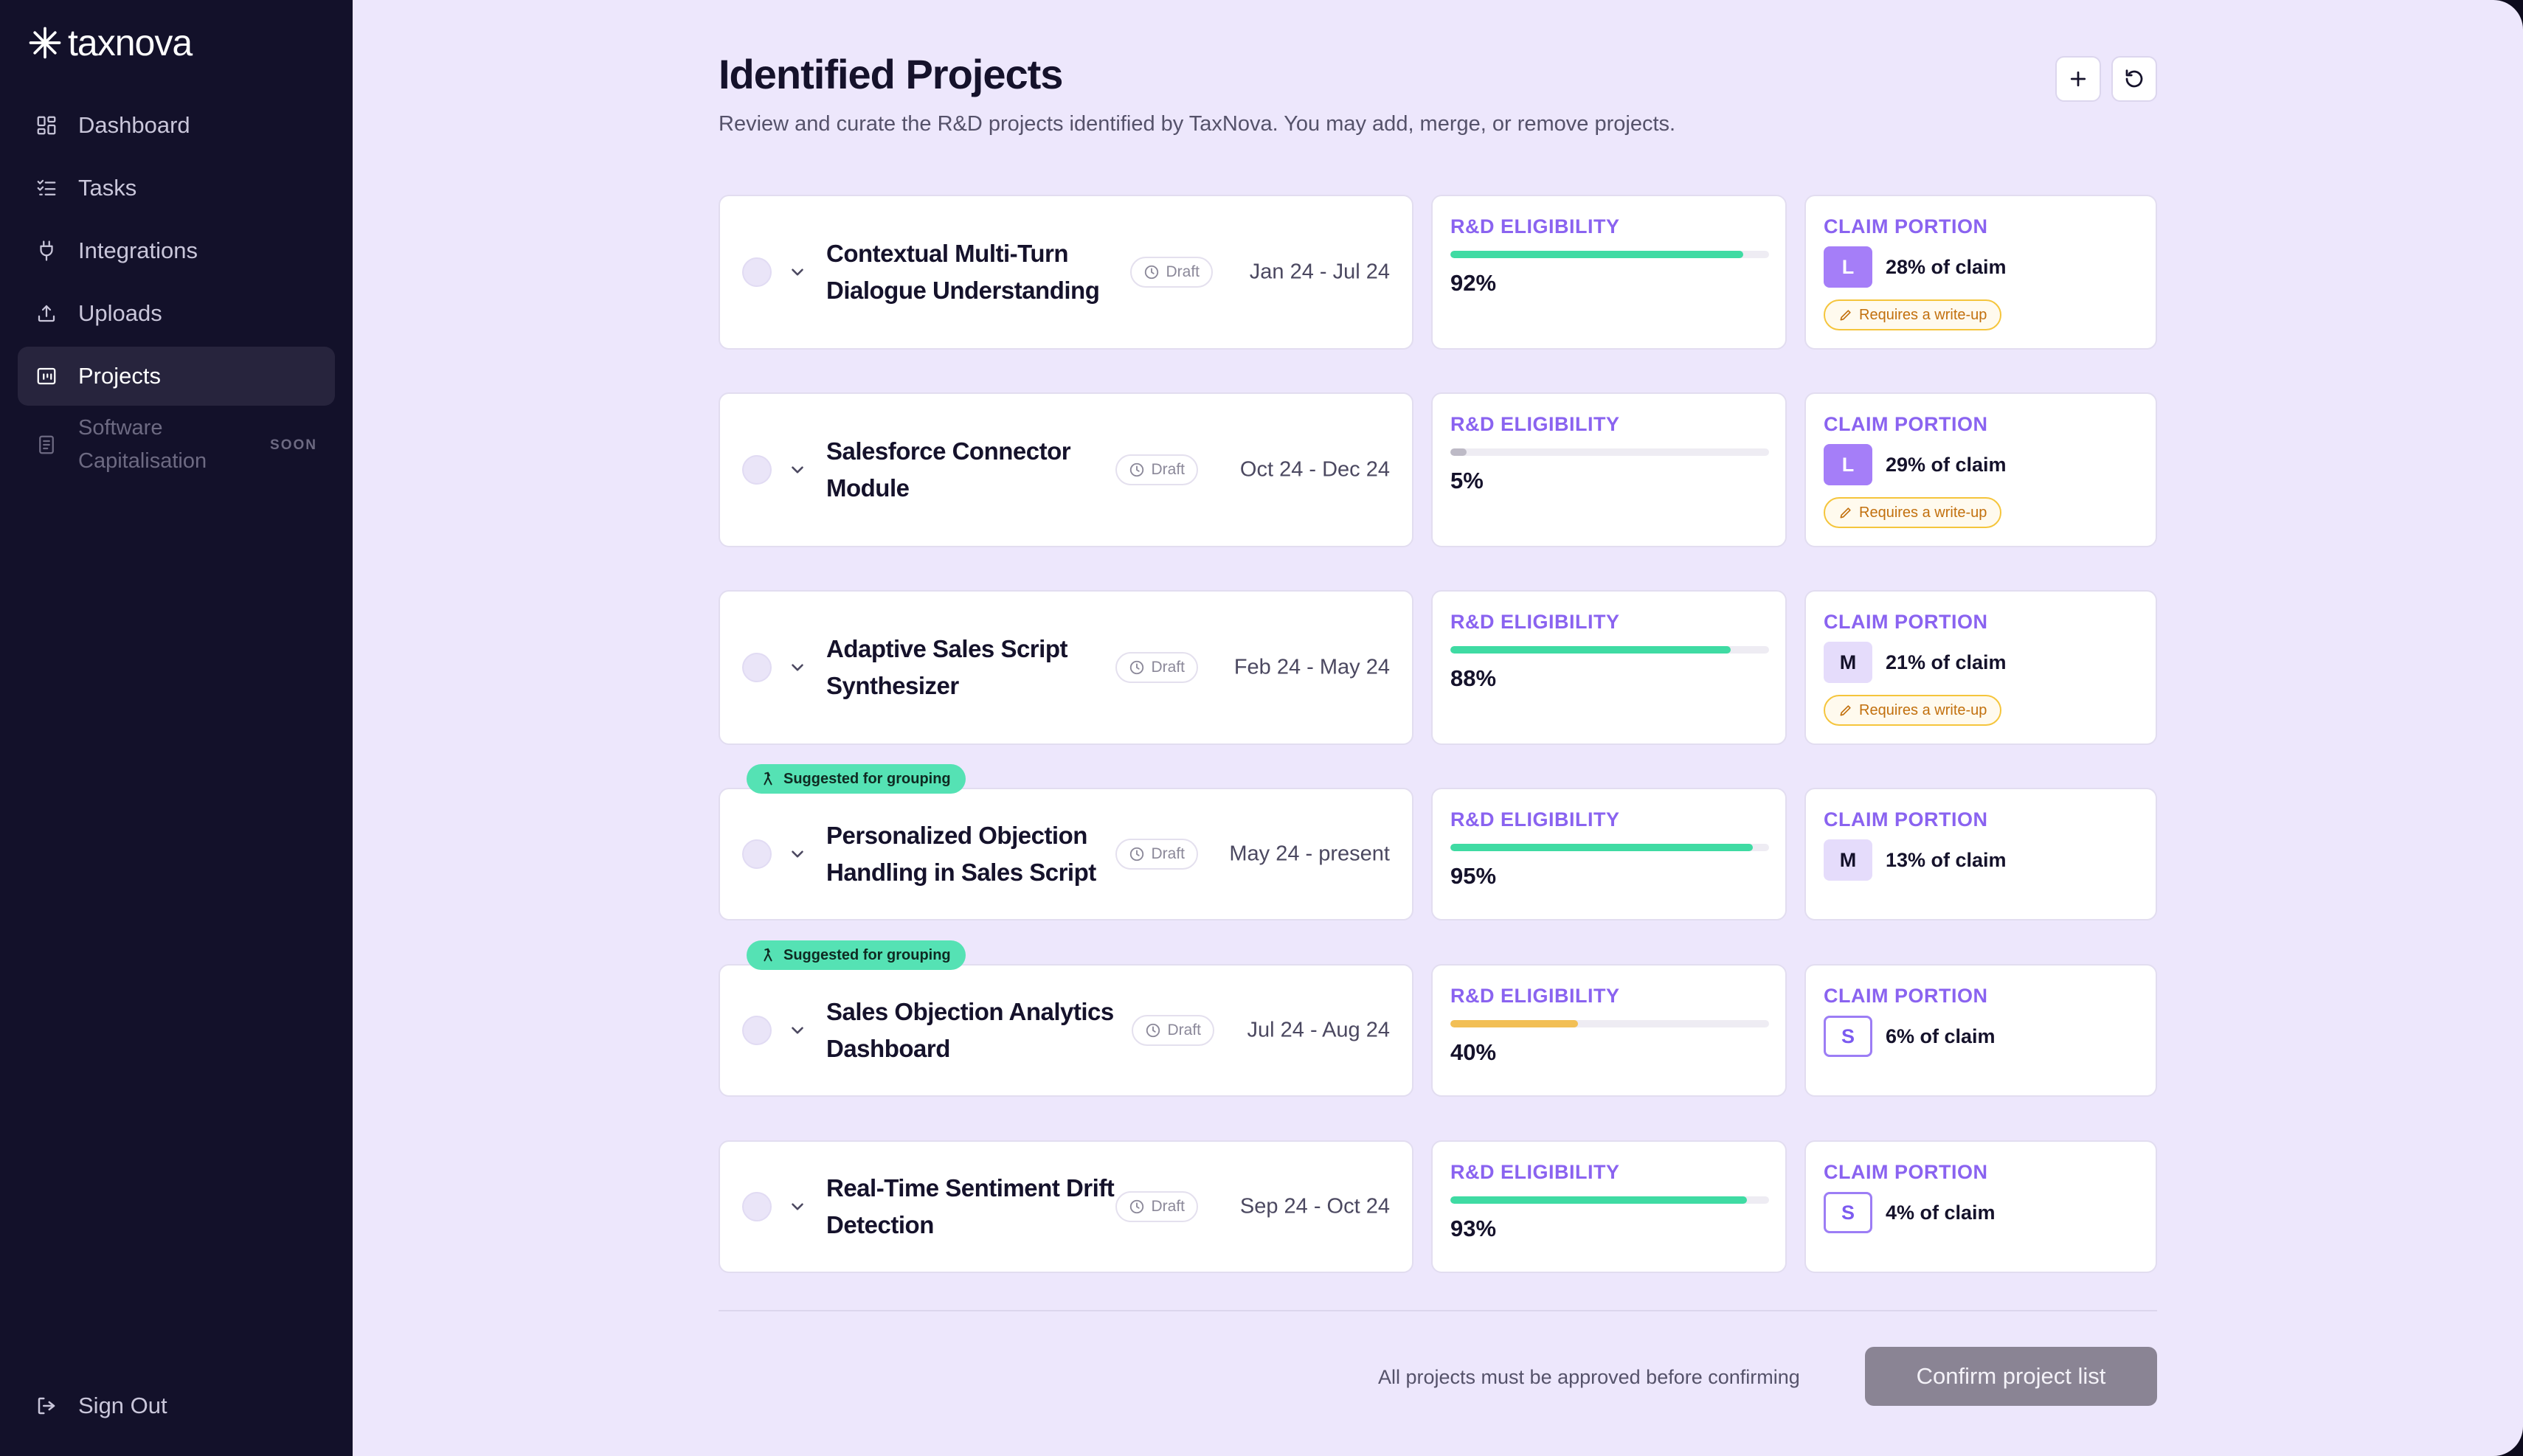  Describe the element at coordinates (1137, 667) in the screenshot. I see `clock-icon` at that location.